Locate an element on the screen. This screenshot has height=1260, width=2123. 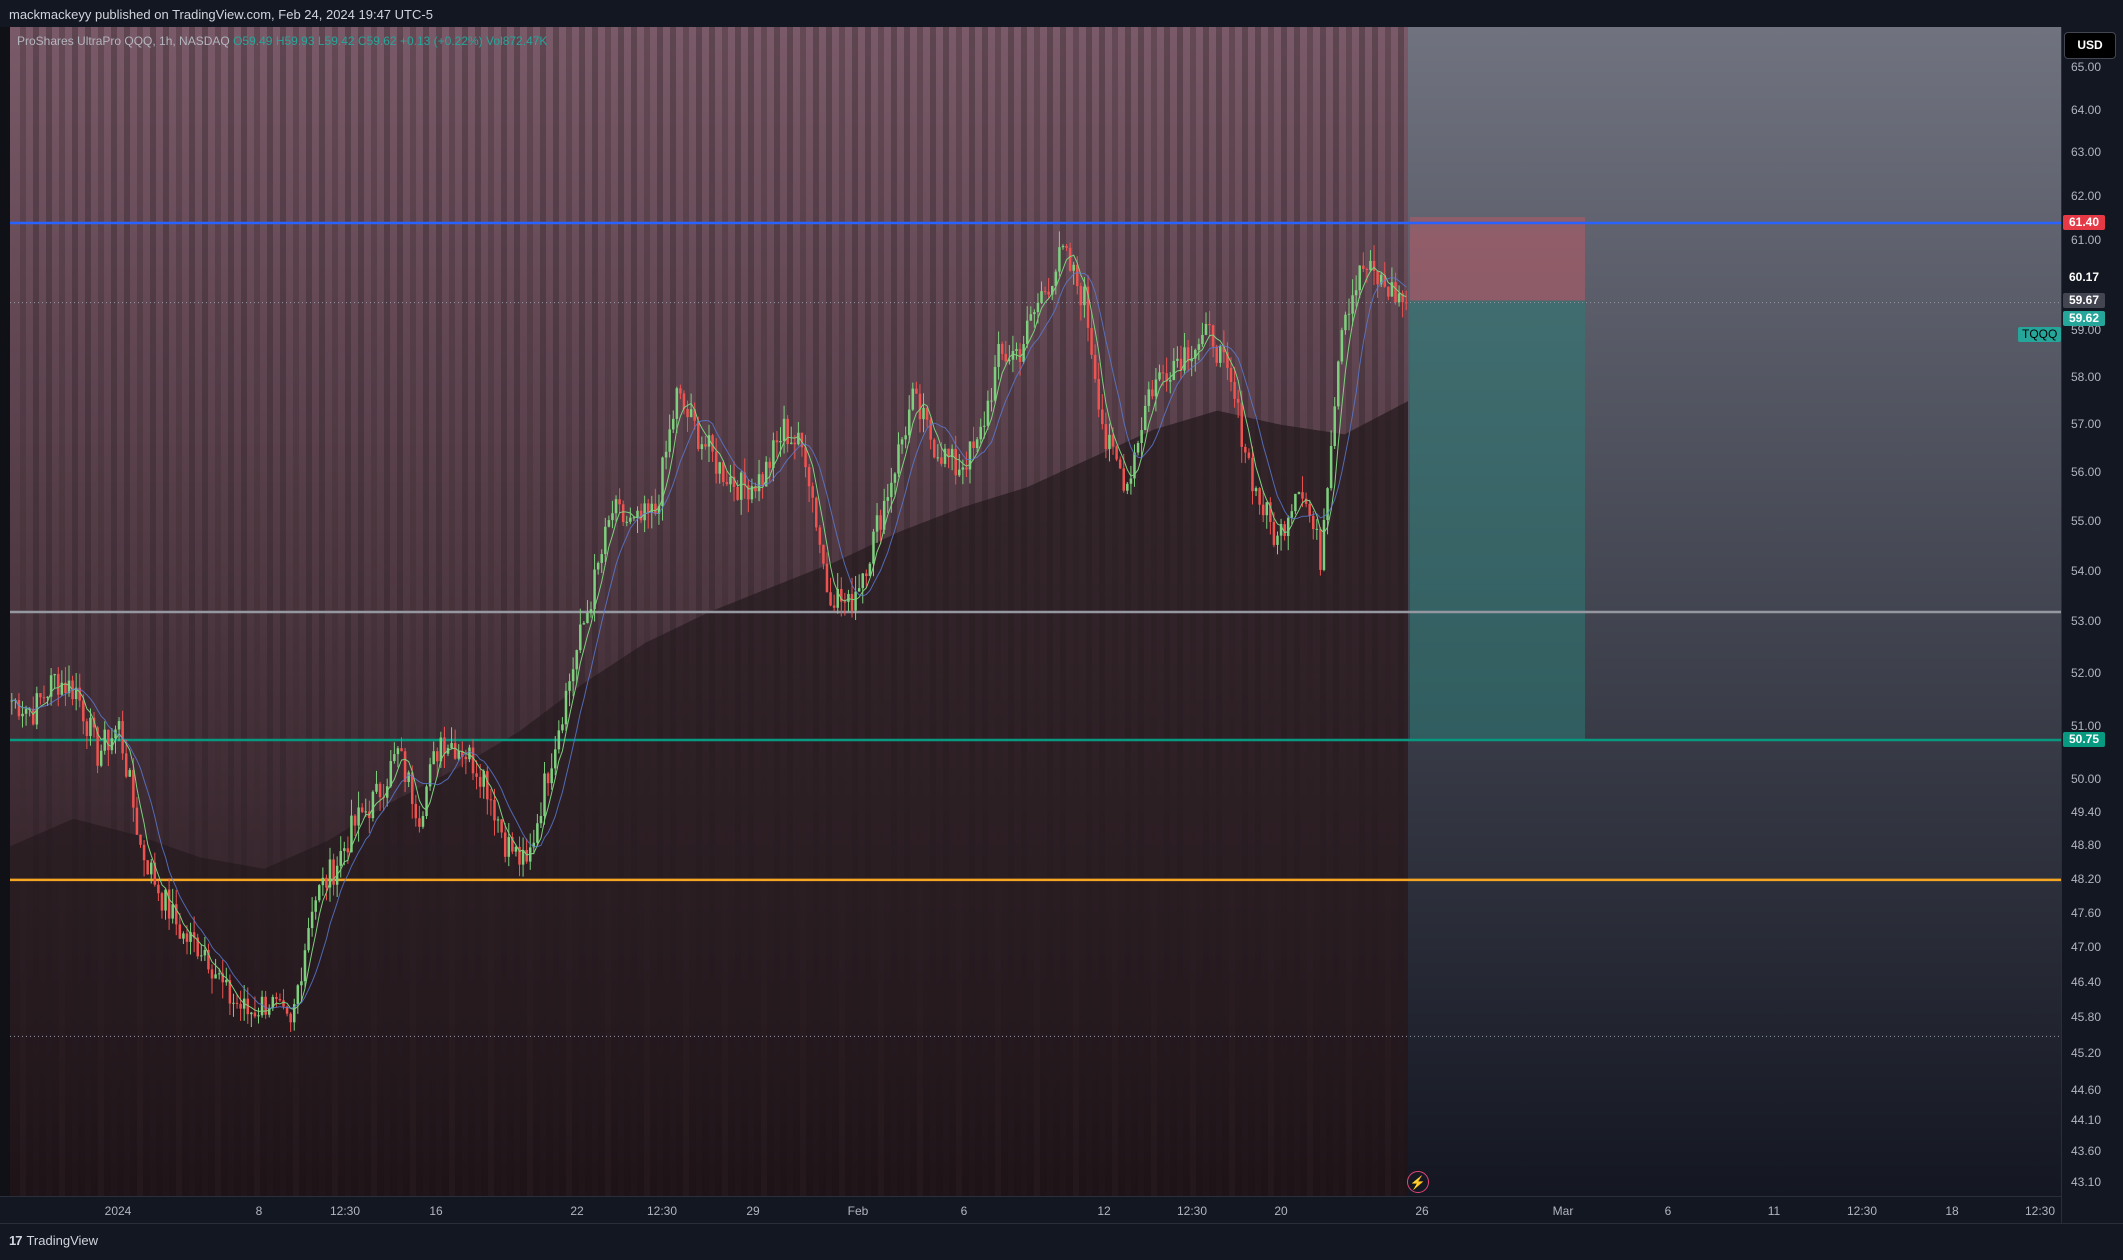
lightning-icon: ⚡ is located at coordinates (1418, 1182).